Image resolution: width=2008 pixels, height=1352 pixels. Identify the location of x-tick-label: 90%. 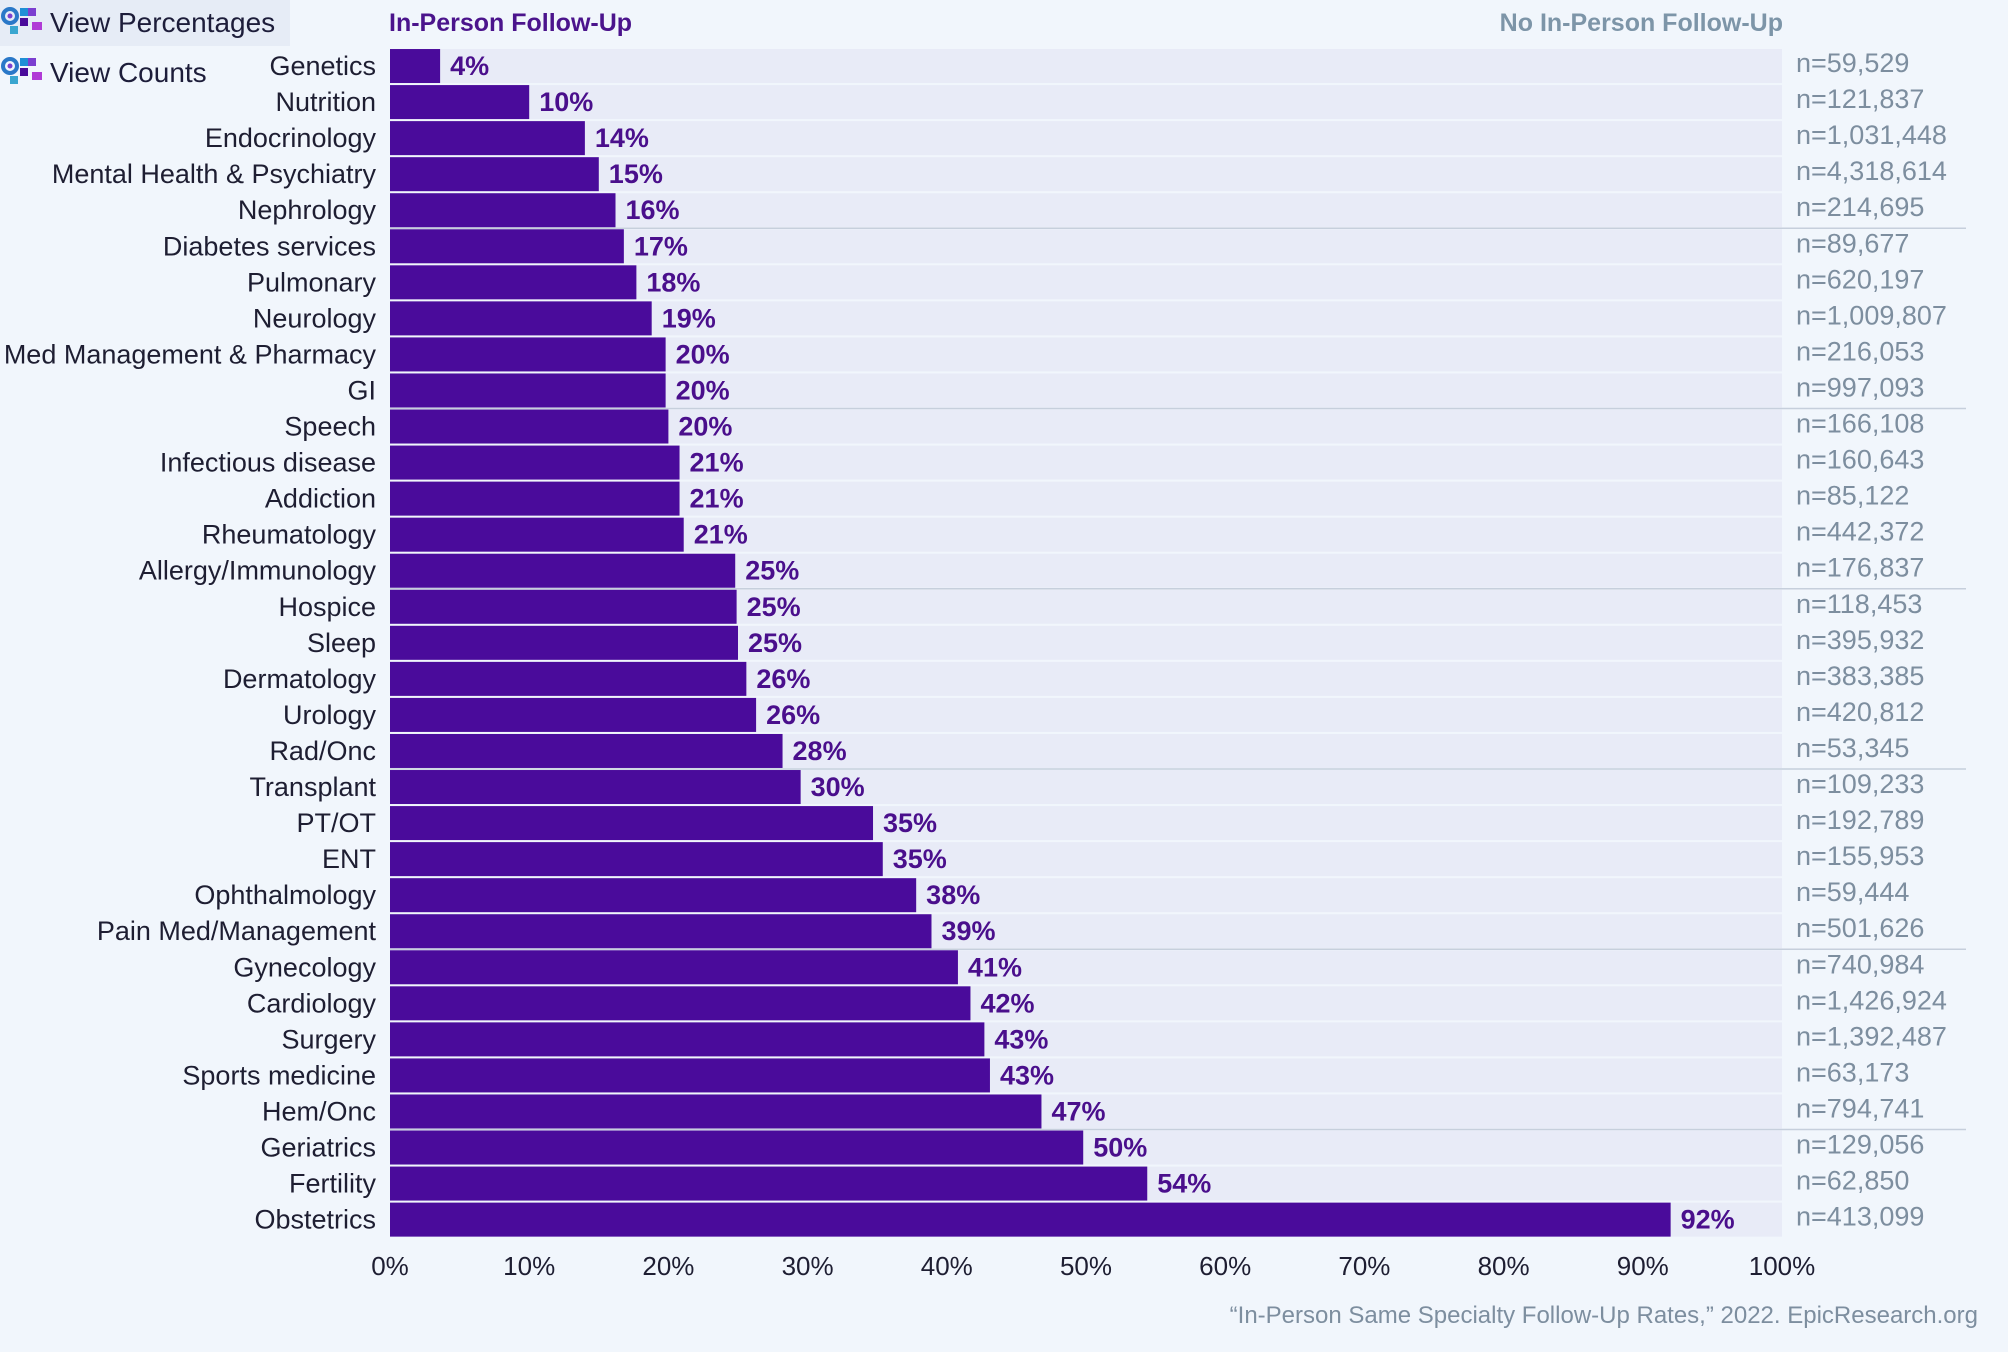
(1643, 1266).